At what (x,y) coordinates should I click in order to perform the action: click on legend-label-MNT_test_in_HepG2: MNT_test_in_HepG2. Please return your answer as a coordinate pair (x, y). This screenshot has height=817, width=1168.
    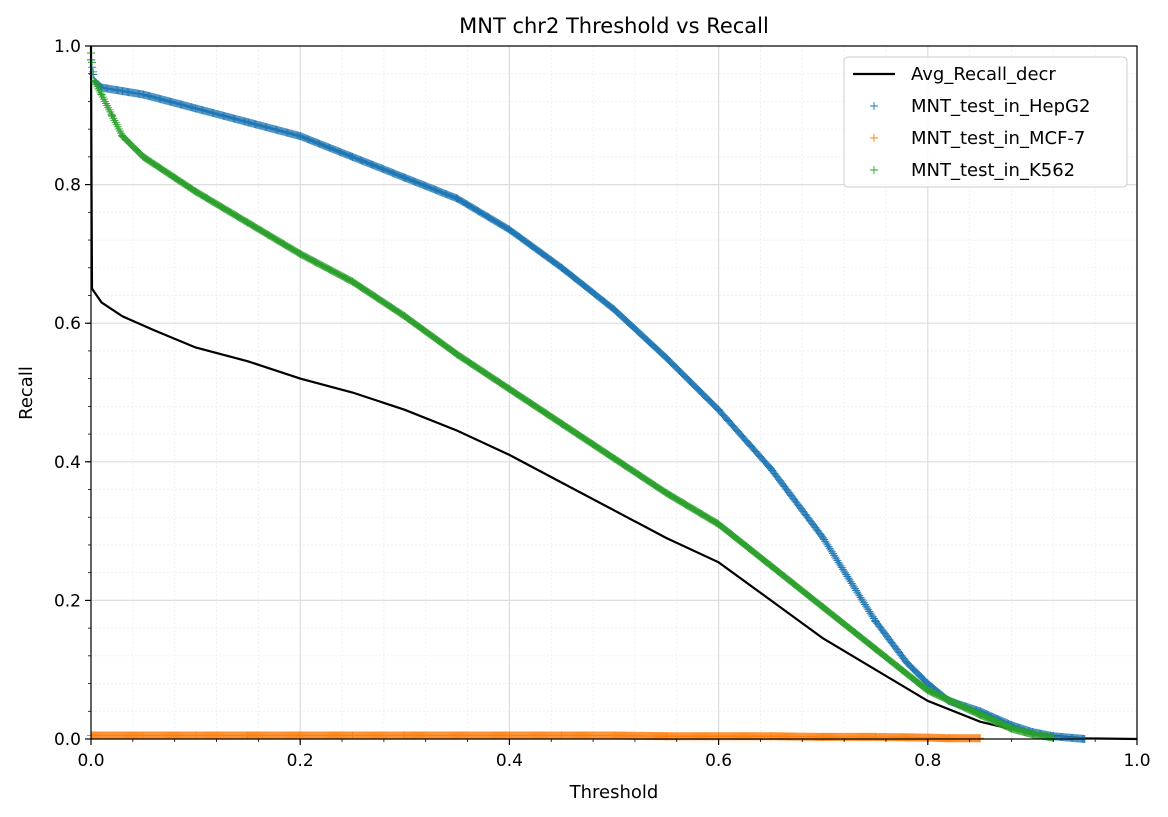
    Looking at the image, I should click on (1000, 106).